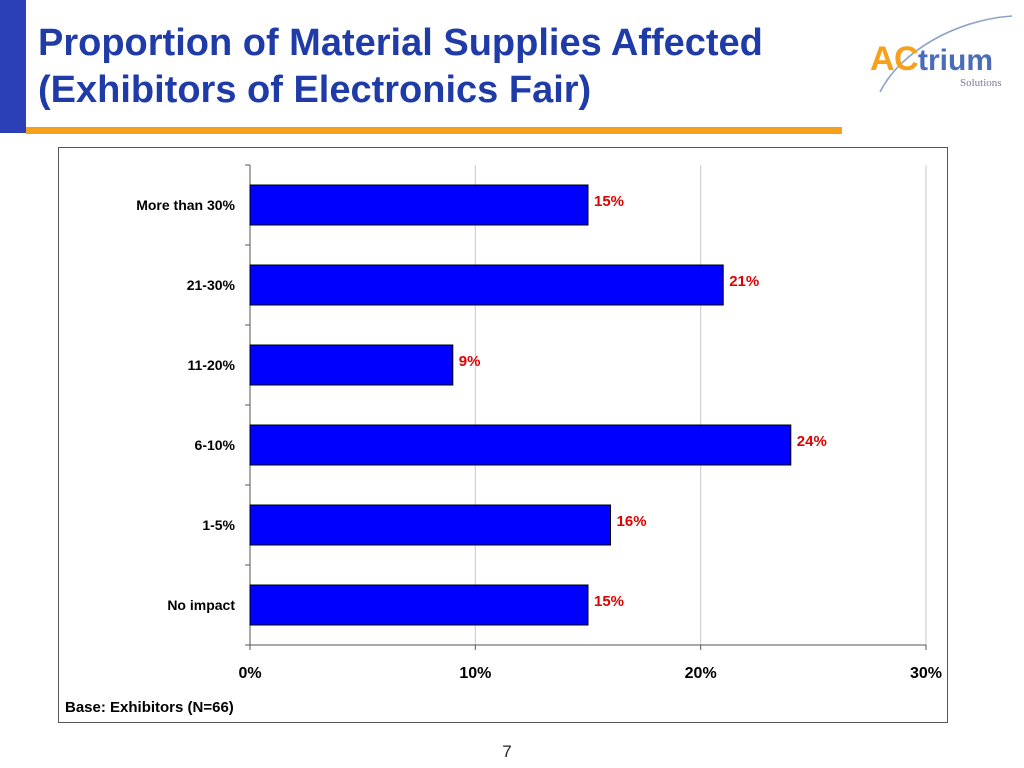 The image size is (1024, 768). I want to click on logo-subtitle: Solutions, so click(981, 83).